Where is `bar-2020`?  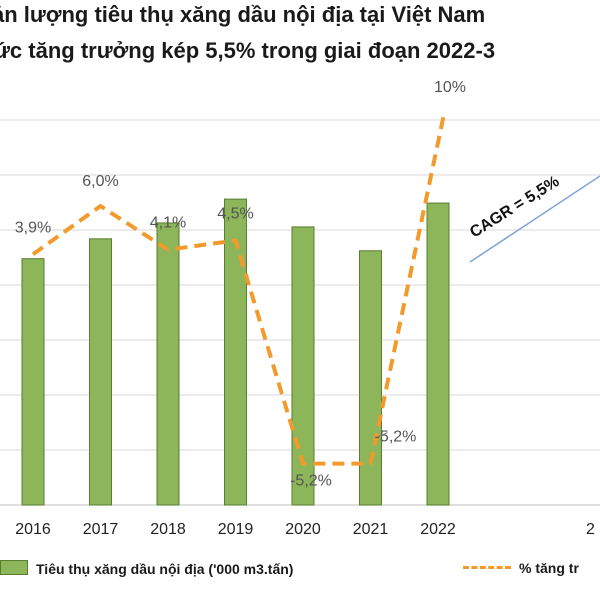 bar-2020 is located at coordinates (303, 366).